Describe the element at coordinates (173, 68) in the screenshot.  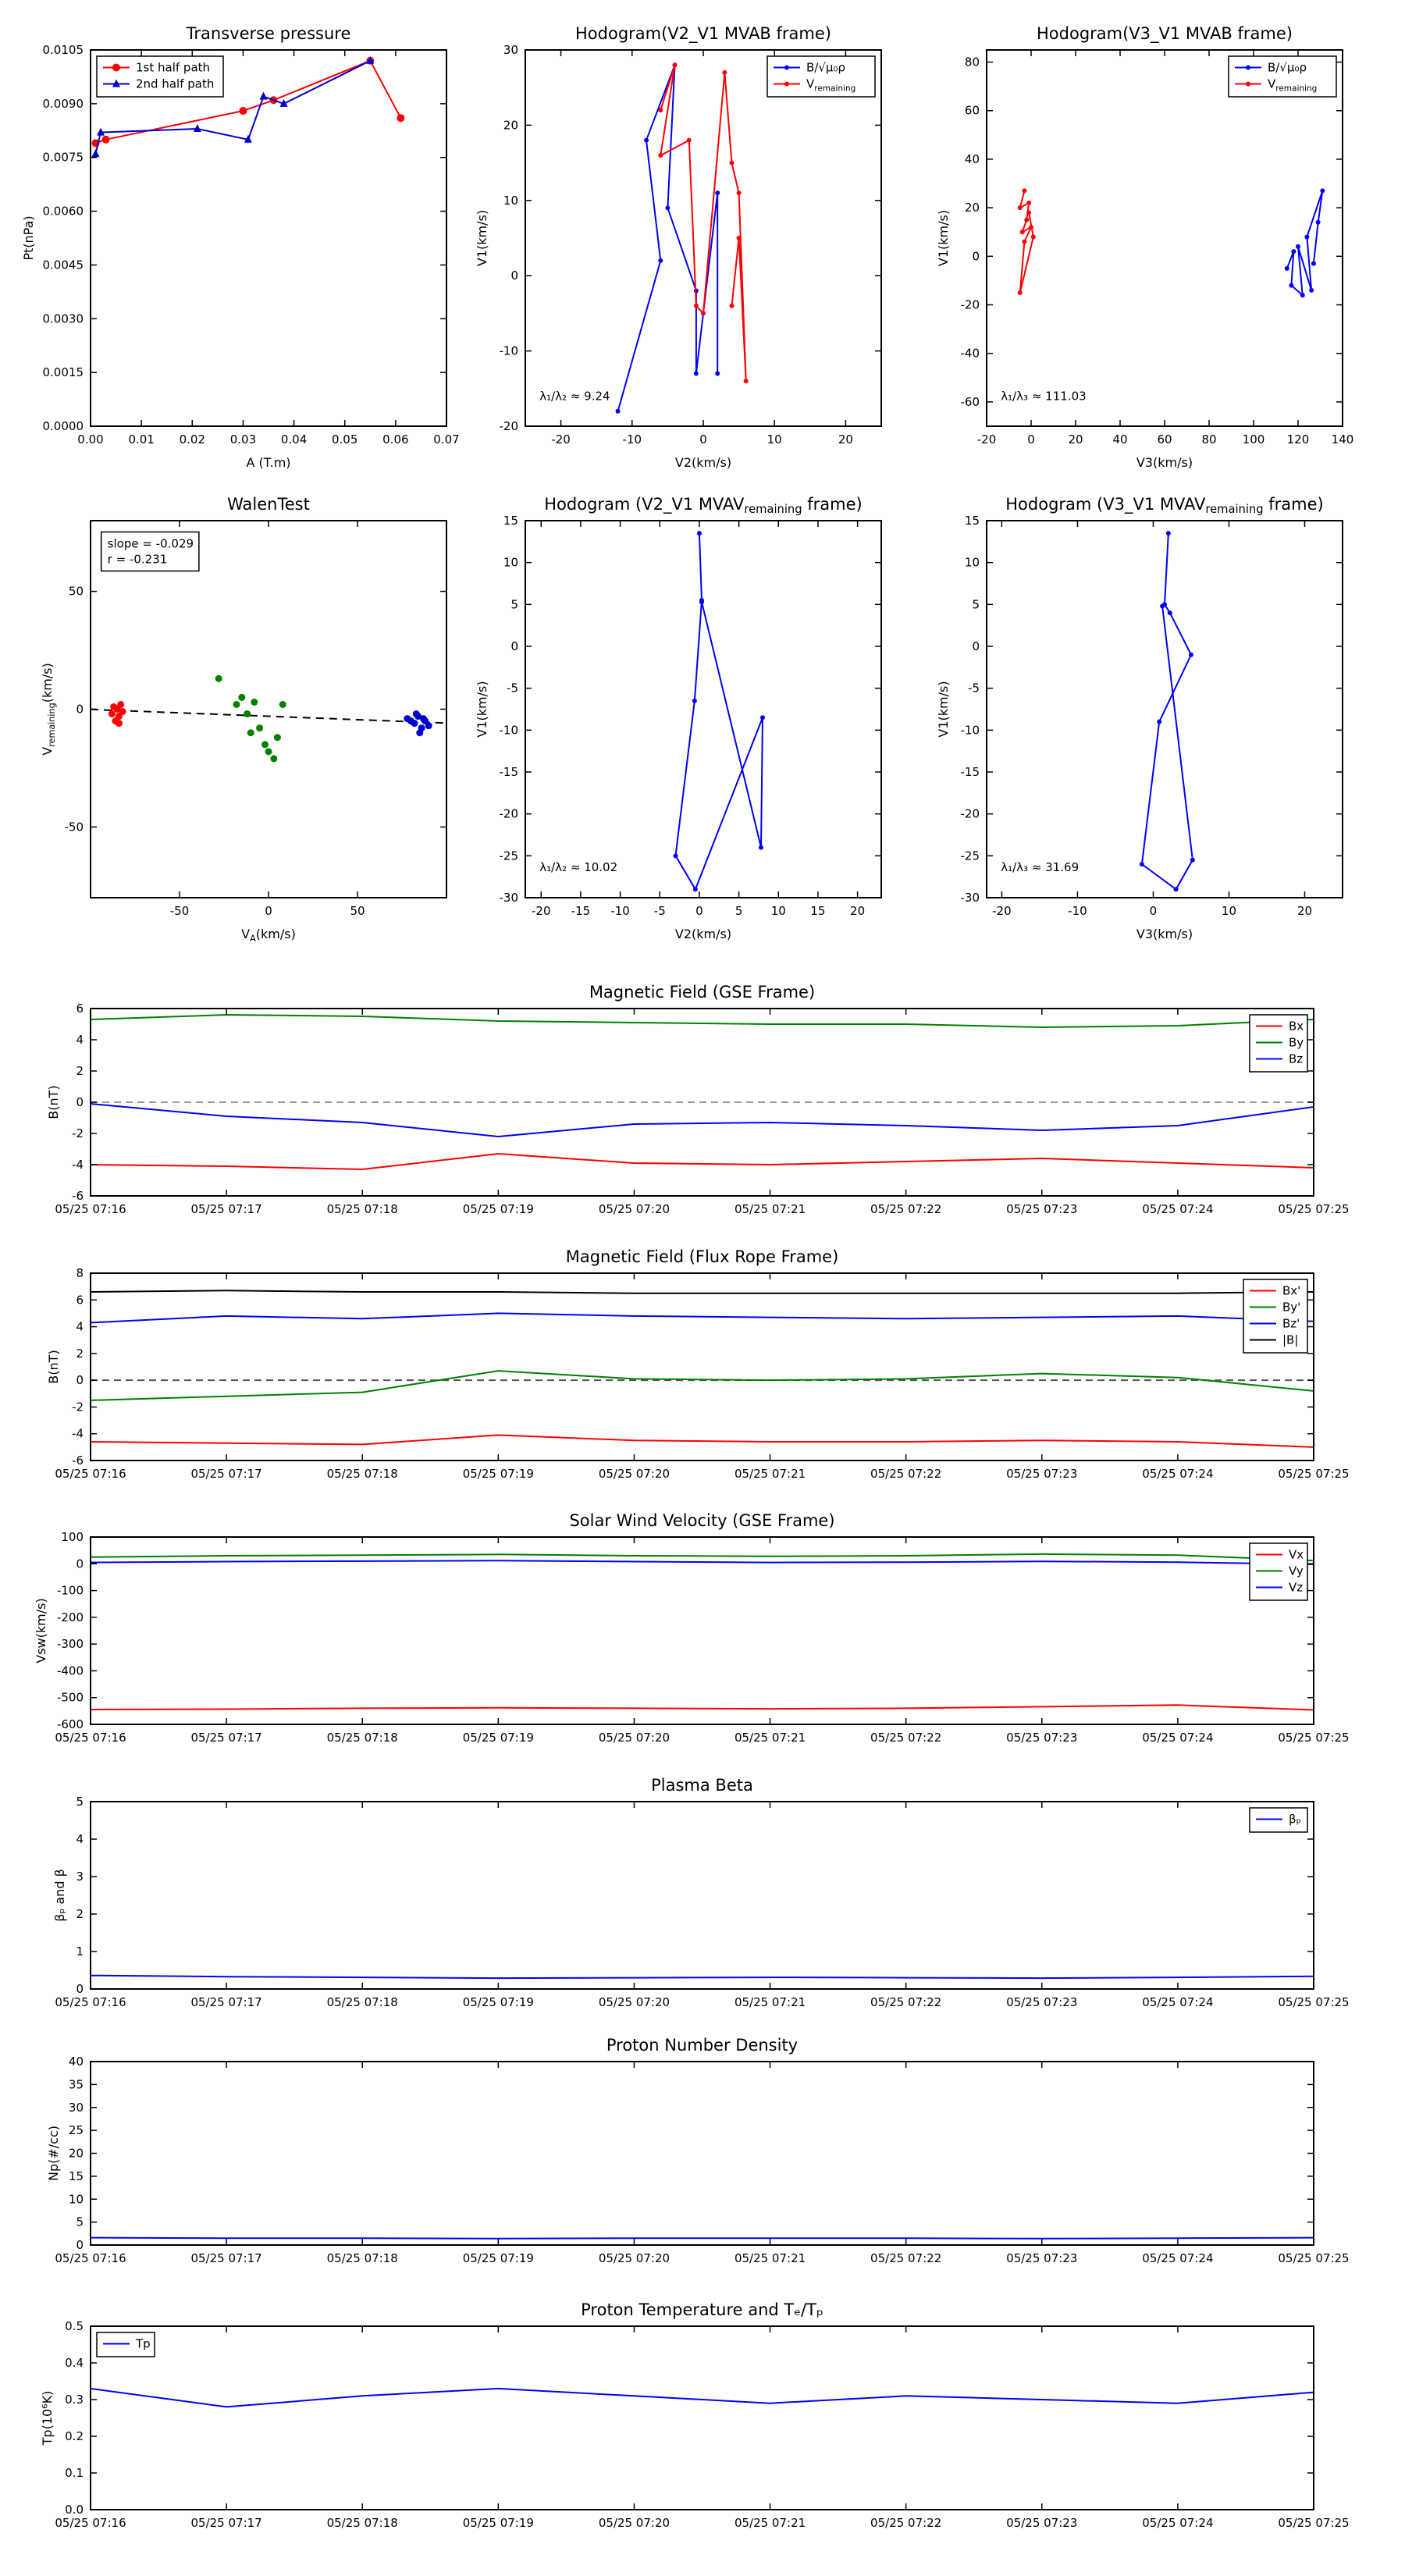
I see `svg-text: 1st half path` at that location.